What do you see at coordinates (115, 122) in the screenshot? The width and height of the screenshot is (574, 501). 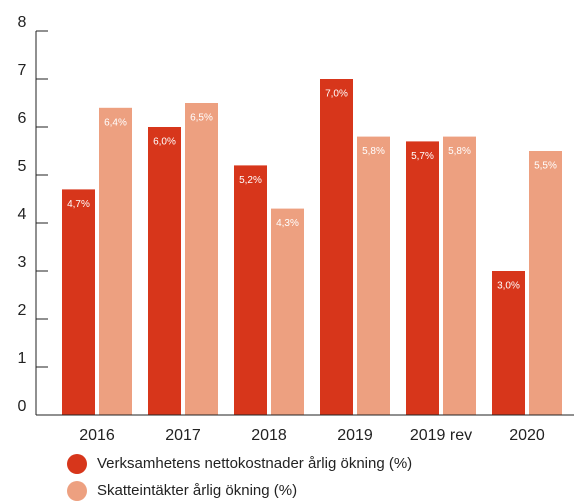 I see `value-label: 6,4%` at bounding box center [115, 122].